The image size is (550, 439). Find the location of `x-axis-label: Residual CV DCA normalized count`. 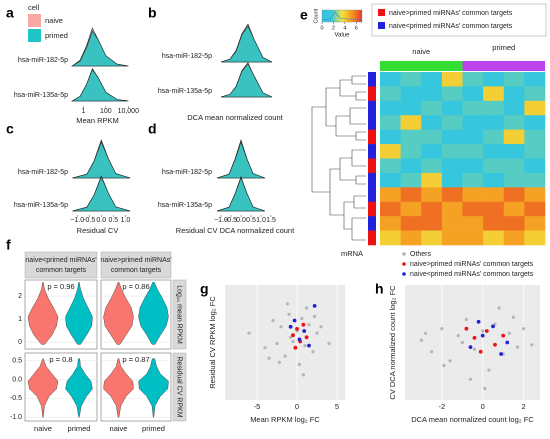

x-axis-label: Residual CV DCA normalized count is located at coordinates (235, 230).